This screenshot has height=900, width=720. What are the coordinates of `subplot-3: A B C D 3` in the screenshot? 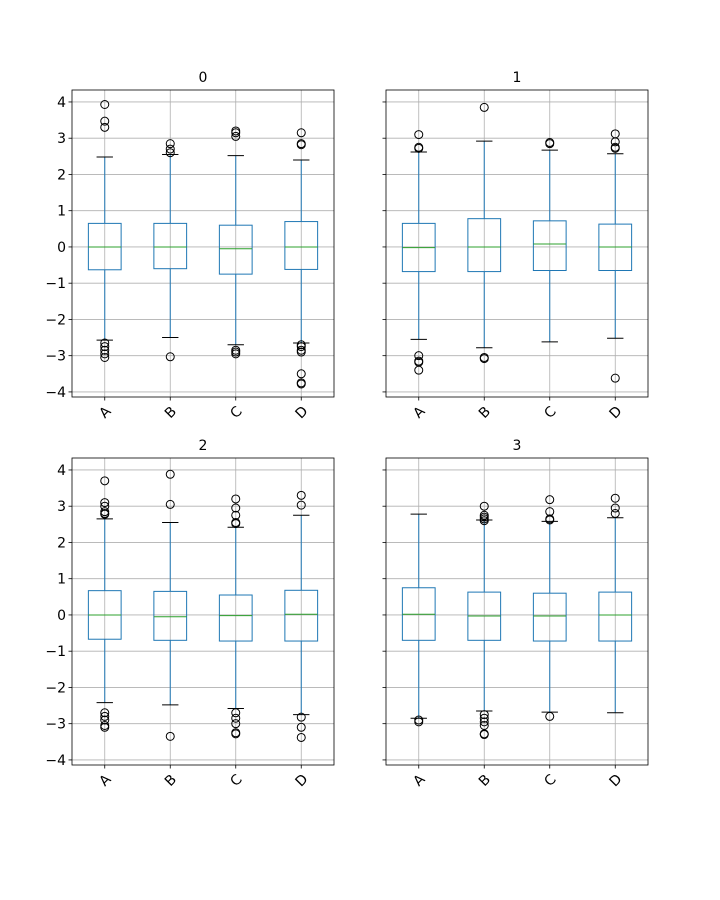 It's located at (515, 614).